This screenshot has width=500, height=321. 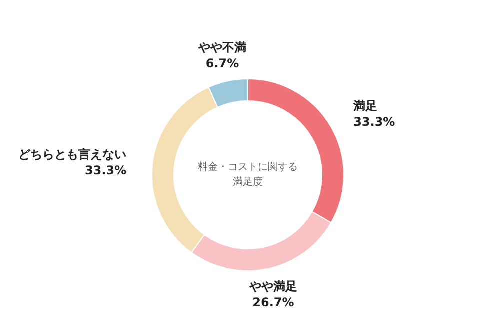 What do you see at coordinates (248, 175) in the screenshot?
I see `text: 料金・コストに関する満足度` at bounding box center [248, 175].